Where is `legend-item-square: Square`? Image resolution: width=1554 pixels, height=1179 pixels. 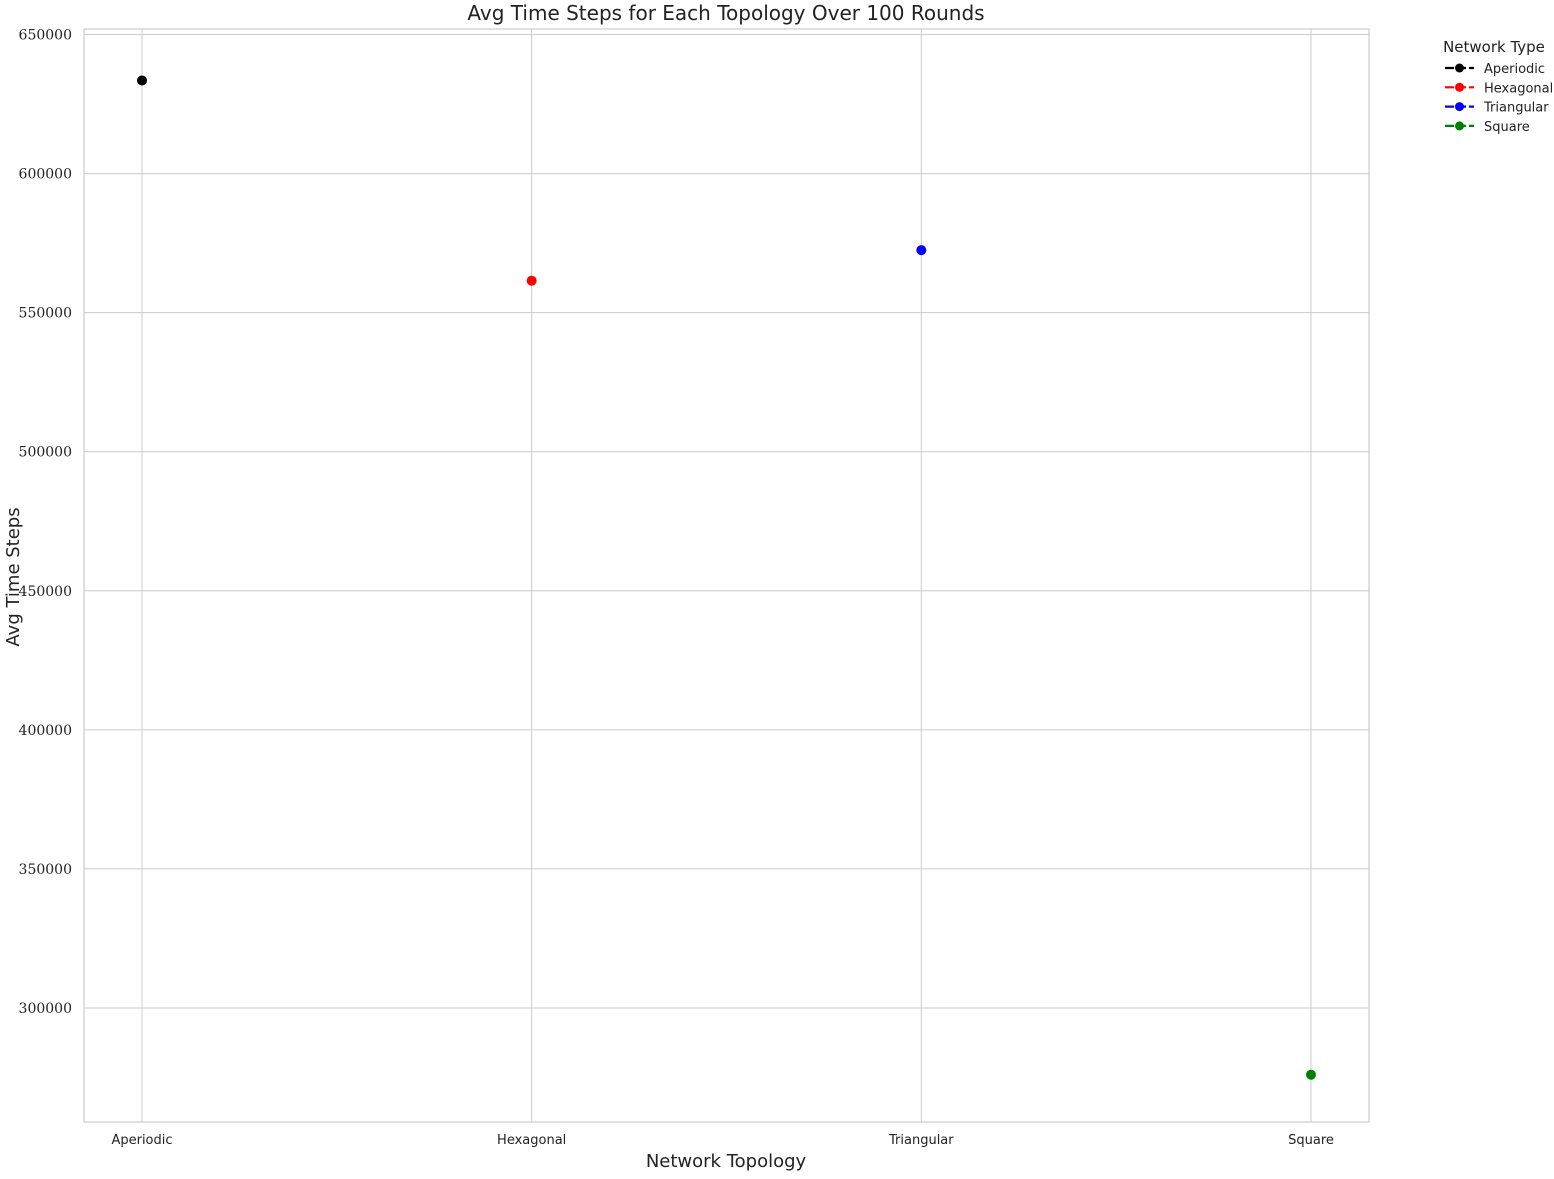 legend-item-square: Square is located at coordinates (1487, 127).